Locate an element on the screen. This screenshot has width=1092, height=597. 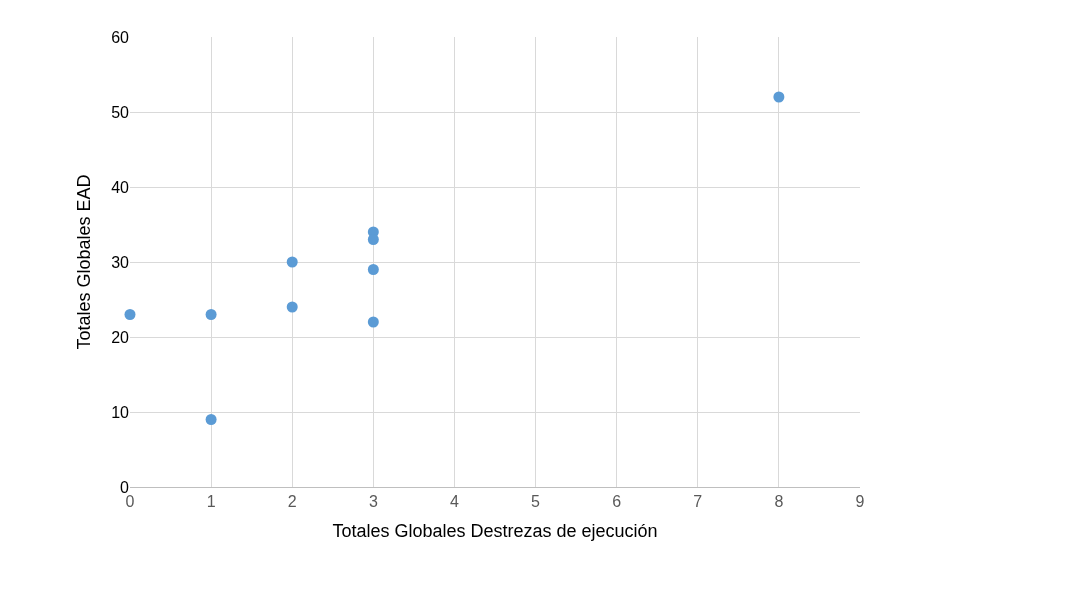
x-tick-label: 1 is located at coordinates (211, 502).